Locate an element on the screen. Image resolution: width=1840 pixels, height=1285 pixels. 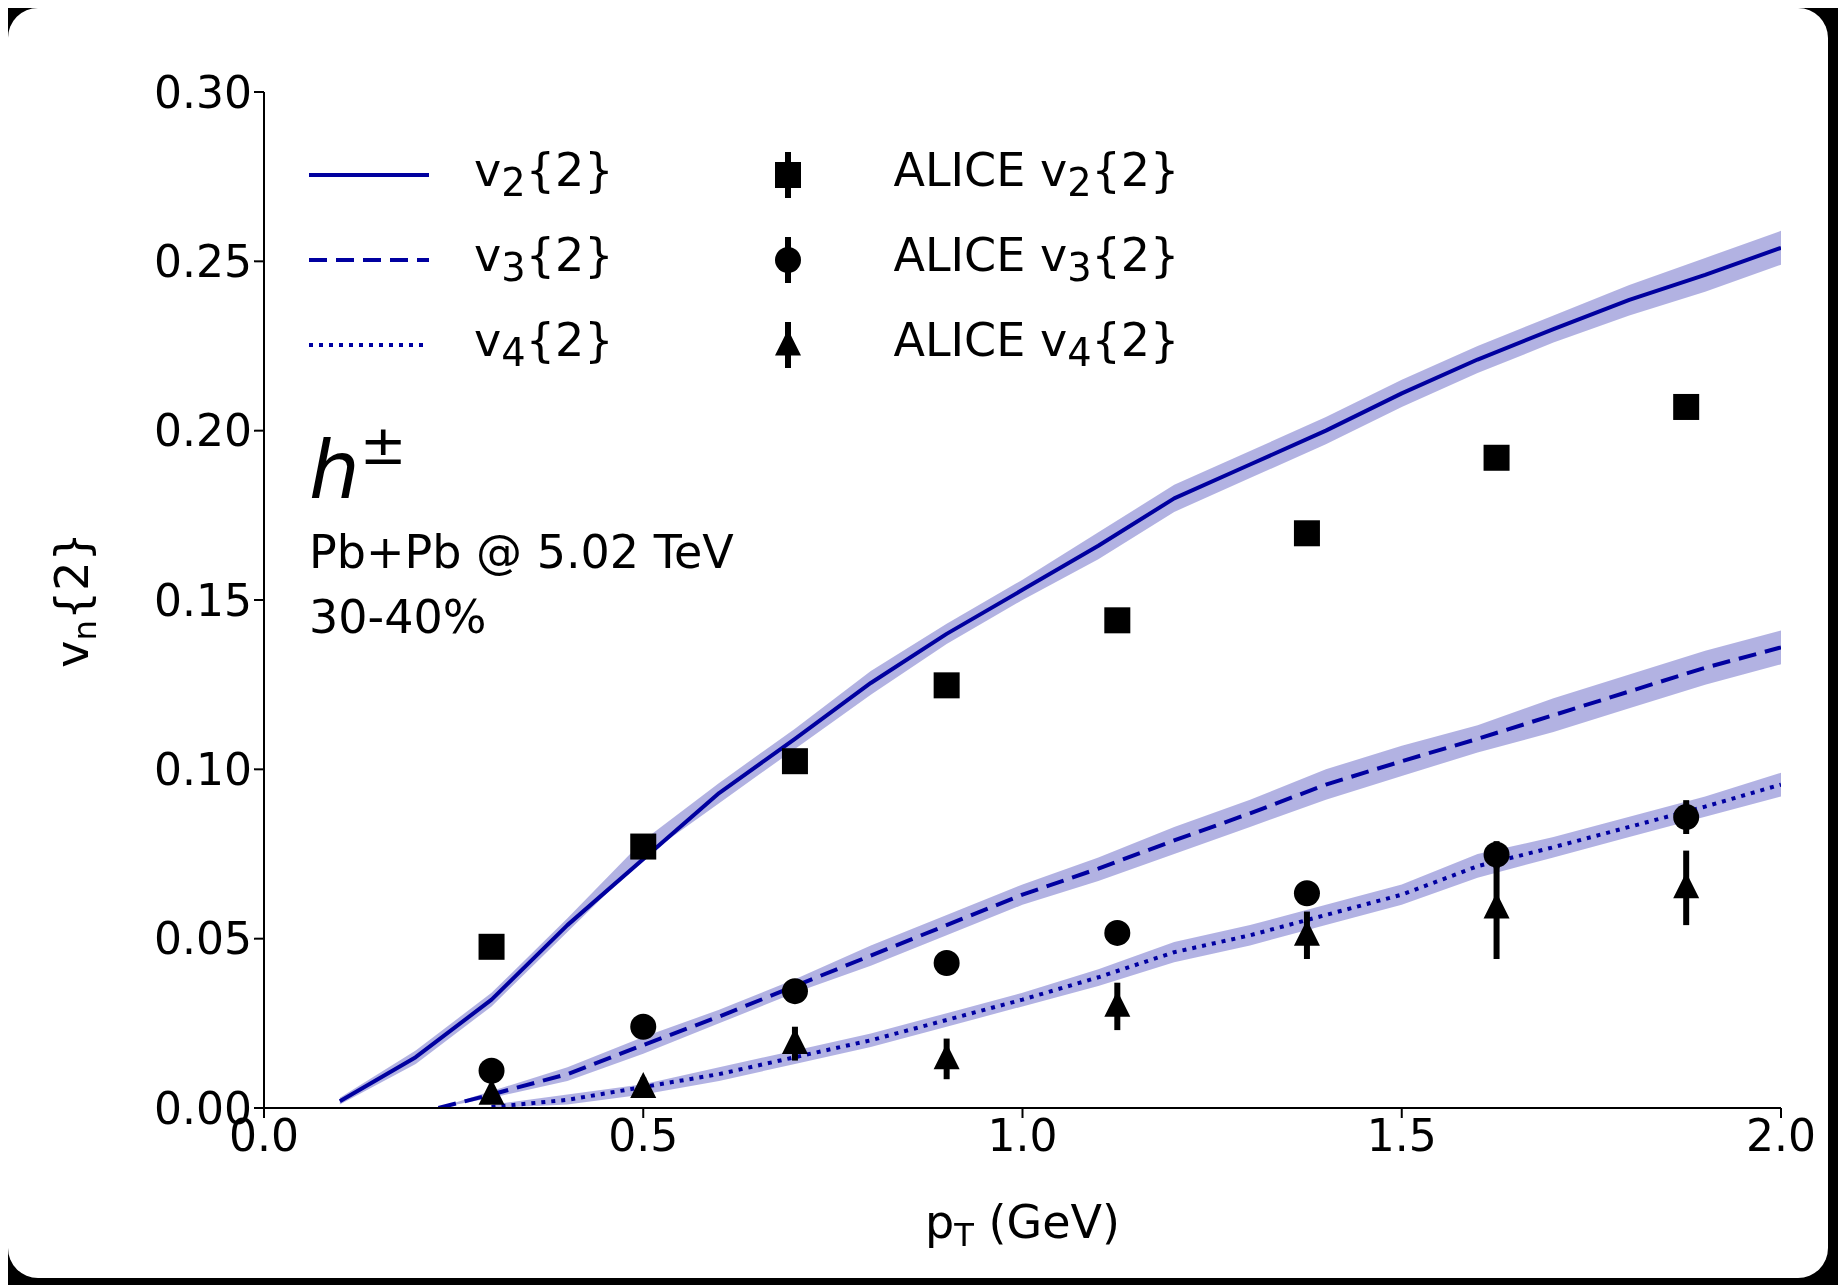
x-tick-label: 1.0 is located at coordinates (1022, 1136).